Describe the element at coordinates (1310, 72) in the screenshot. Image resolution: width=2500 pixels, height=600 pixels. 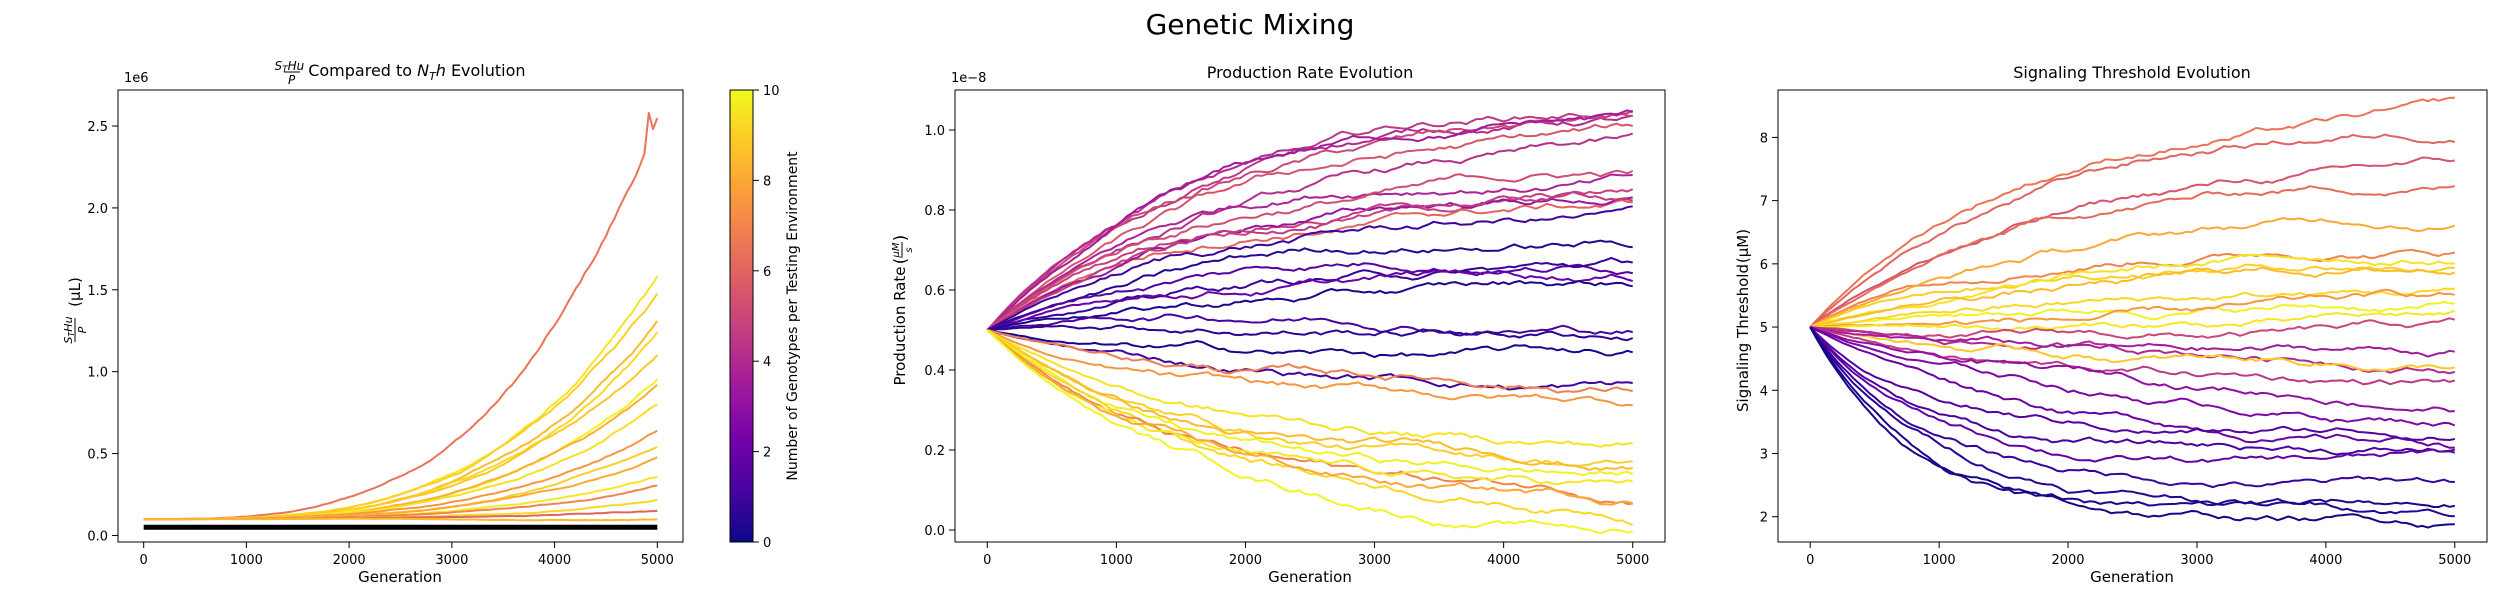
I see `panel2-title: Production Rate Evolution` at that location.